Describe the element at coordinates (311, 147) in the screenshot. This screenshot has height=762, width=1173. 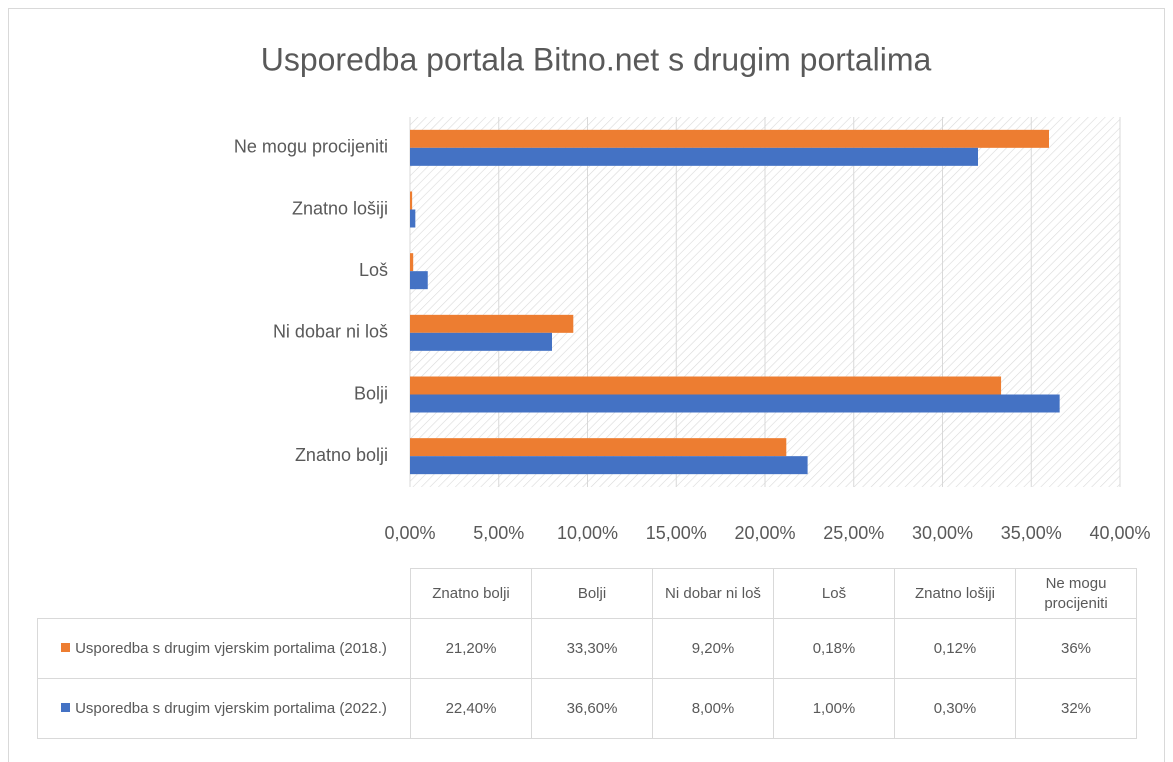
I see `y-tick-label: Ne mogu procijeniti` at that location.